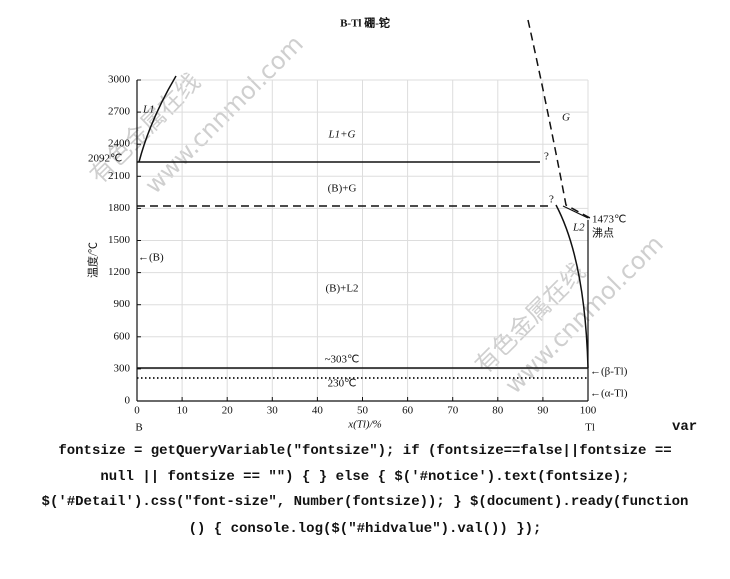 The width and height of the screenshot is (730, 579). What do you see at coordinates (609, 394) in the screenshot?
I see `label: ←(α-Tl)` at bounding box center [609, 394].